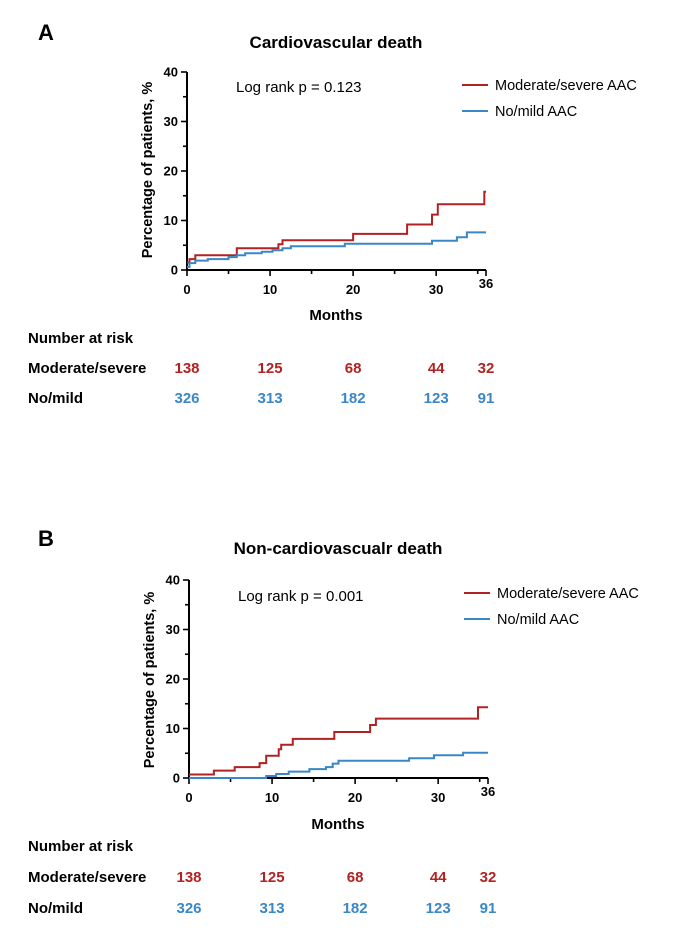 This screenshot has height=945, width=685. I want to click on panel-a-risk-heading: Number at risk, so click(81, 338).